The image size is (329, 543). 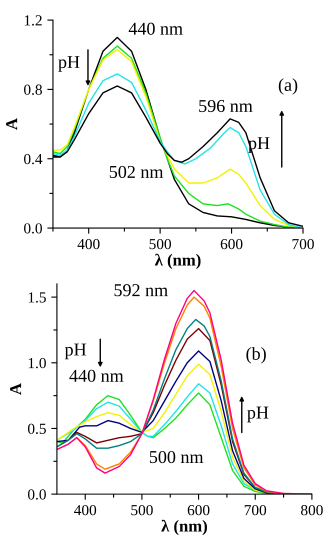 What do you see at coordinates (177, 457) in the screenshot?
I see `annotation: 500 nm` at bounding box center [177, 457].